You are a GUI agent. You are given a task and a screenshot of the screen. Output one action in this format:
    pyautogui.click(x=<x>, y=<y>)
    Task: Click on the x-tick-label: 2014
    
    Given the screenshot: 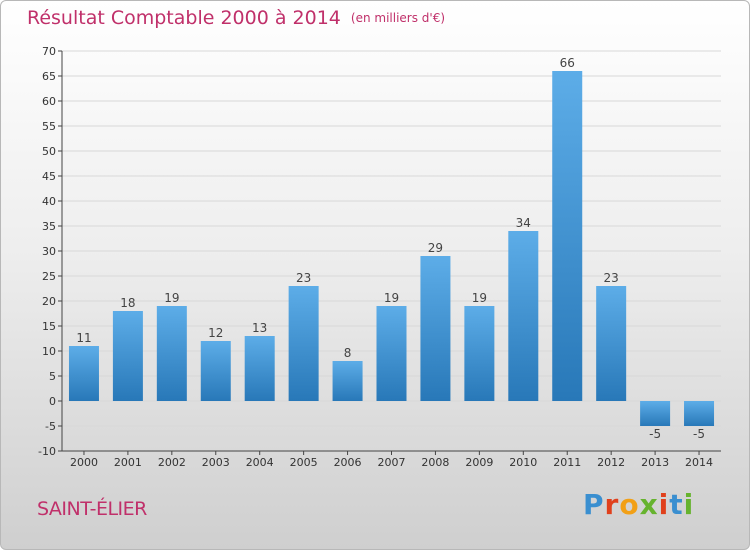 What is the action you would take?
    pyautogui.click(x=699, y=462)
    